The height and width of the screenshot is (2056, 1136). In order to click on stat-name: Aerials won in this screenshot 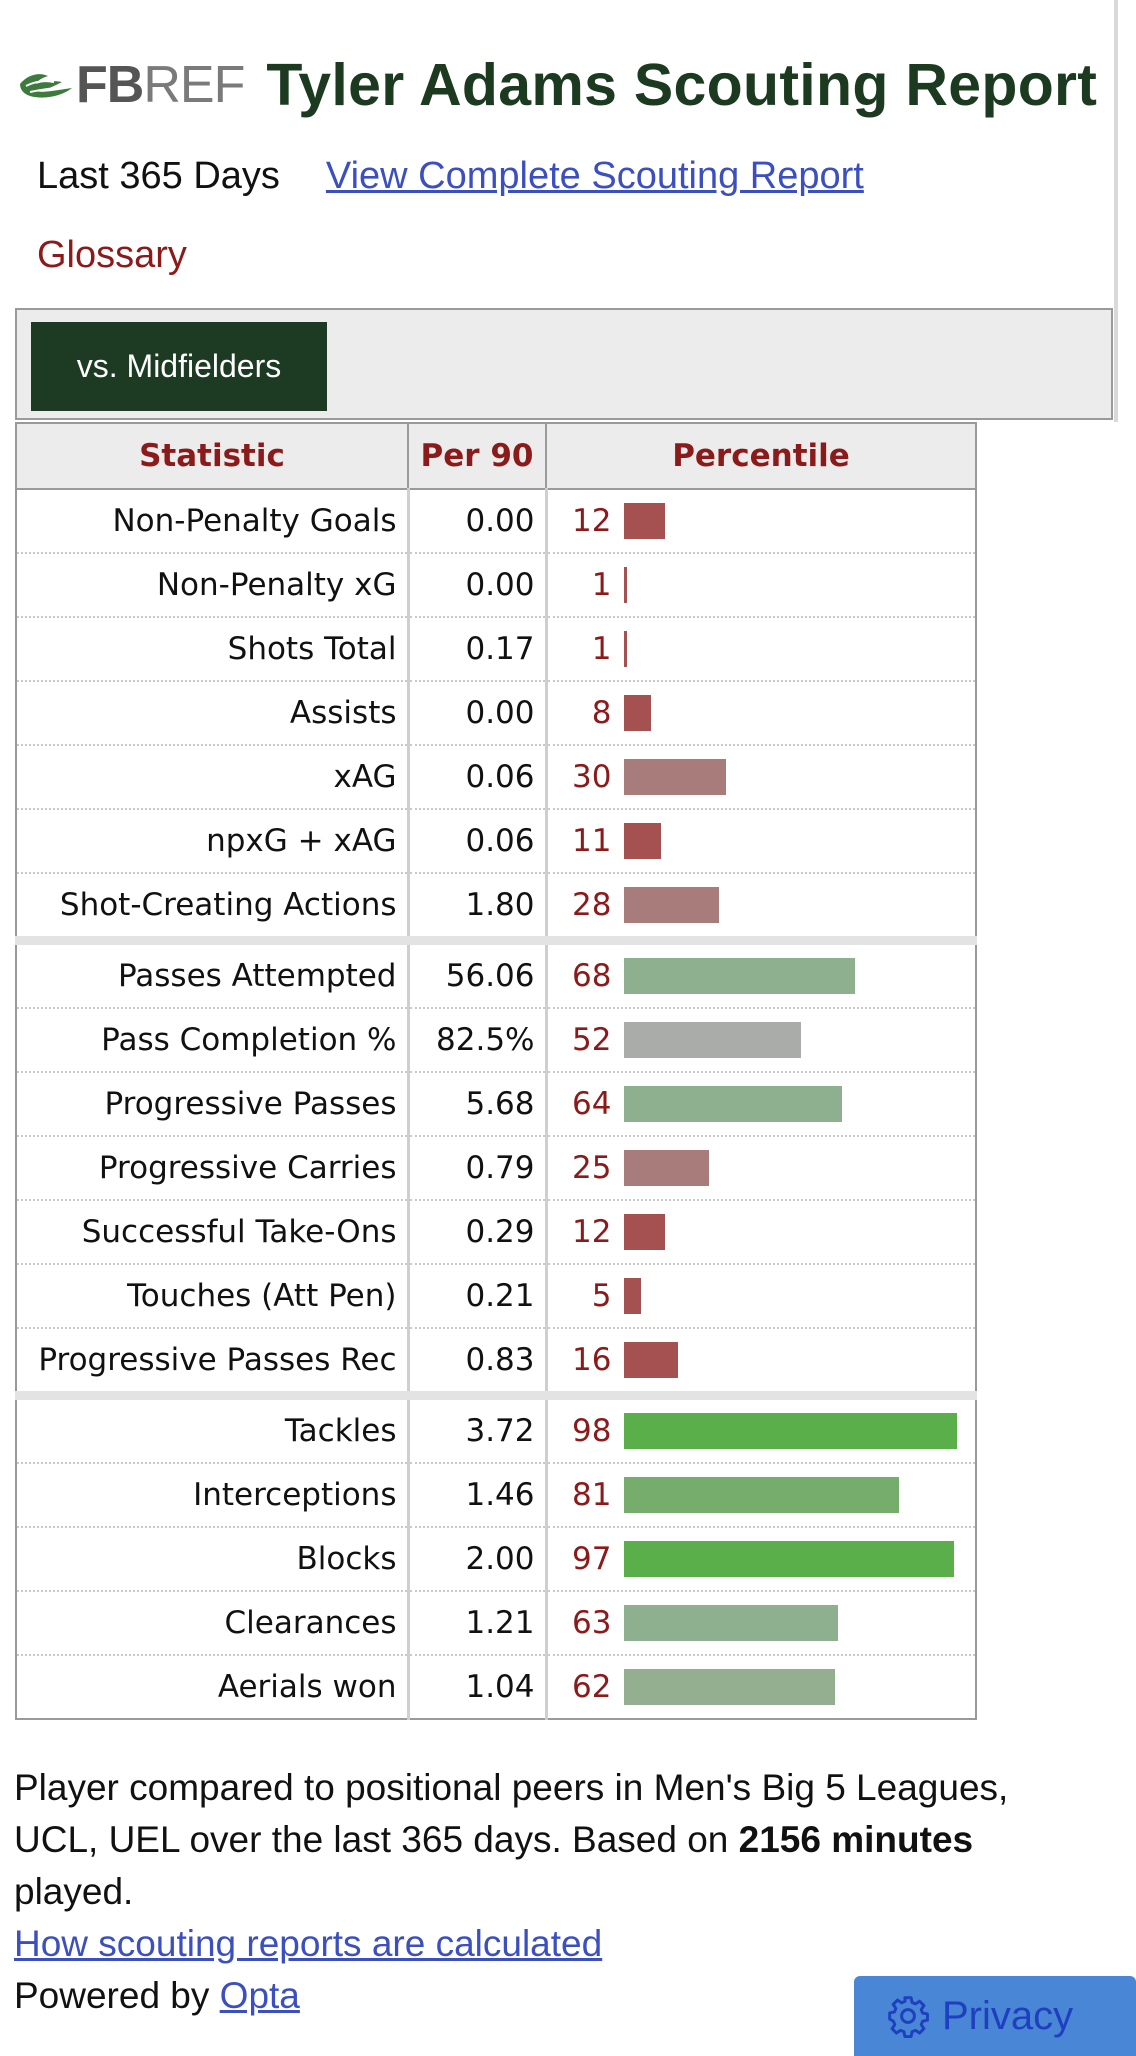, I will do `click(212, 1687)`.